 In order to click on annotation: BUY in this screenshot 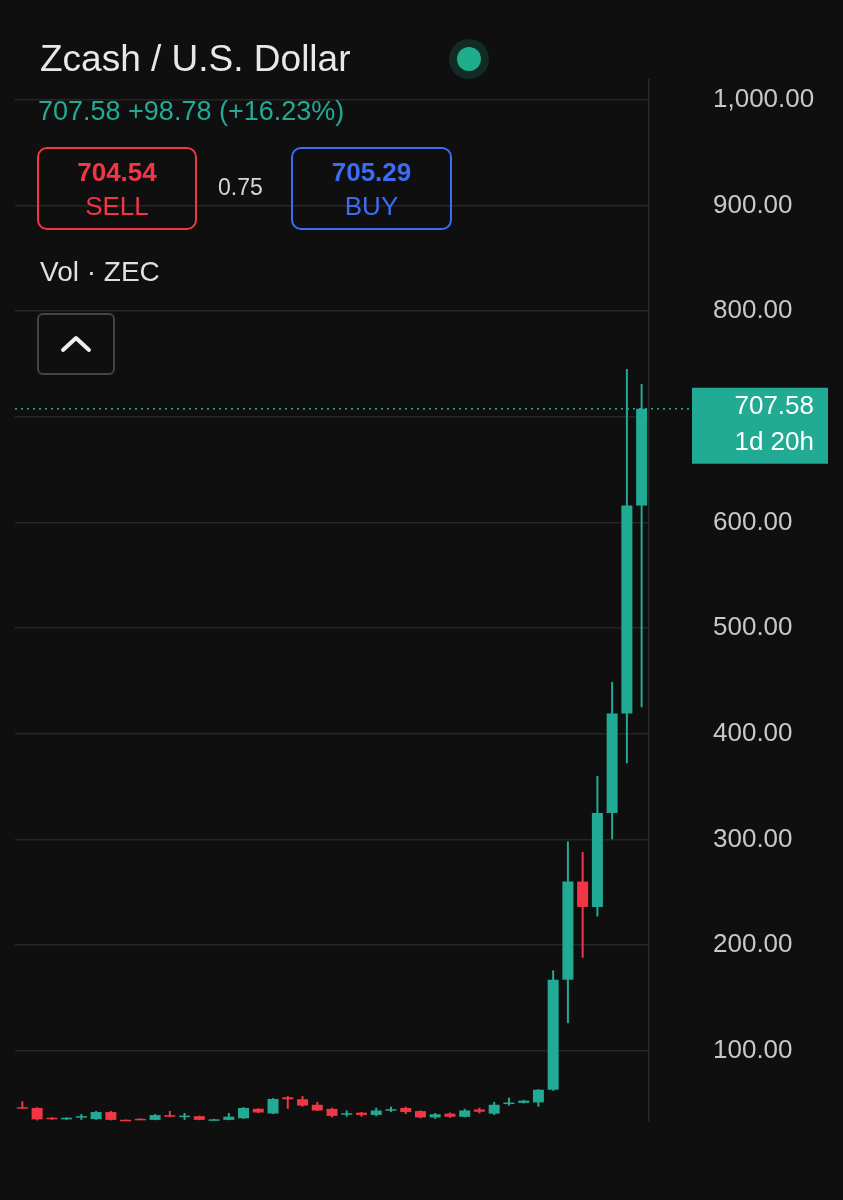, I will do `click(371, 206)`.